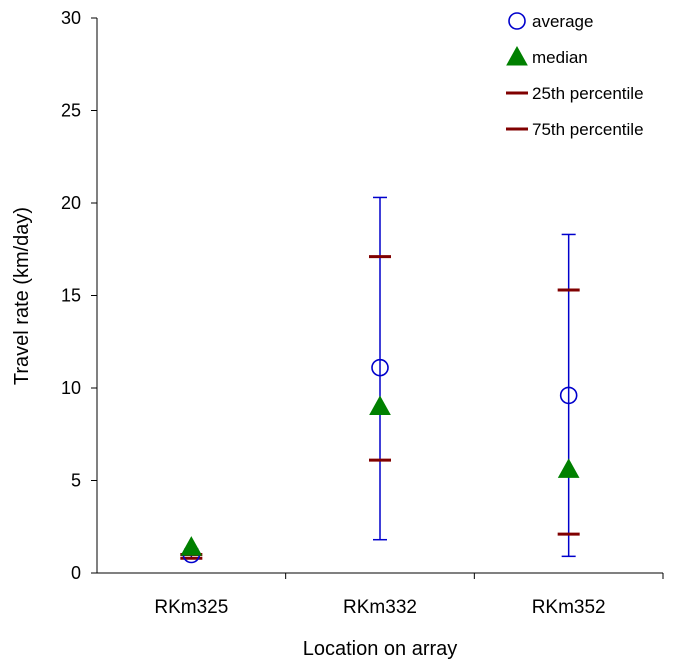 This screenshot has width=689, height=662. Describe the element at coordinates (517, 55) in the screenshot. I see `legend-marker-median` at that location.